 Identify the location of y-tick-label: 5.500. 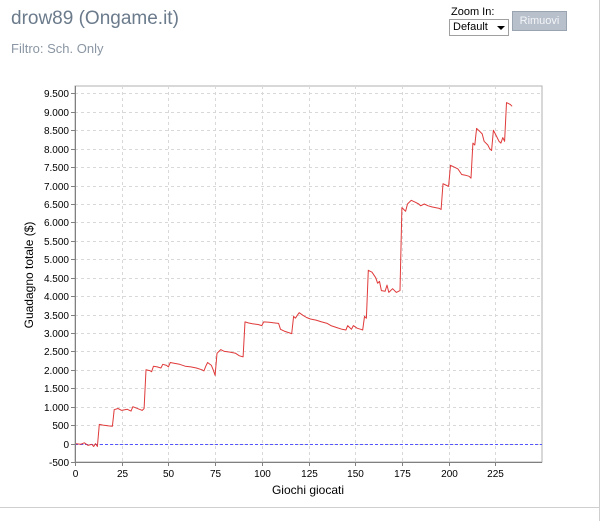
(56, 242).